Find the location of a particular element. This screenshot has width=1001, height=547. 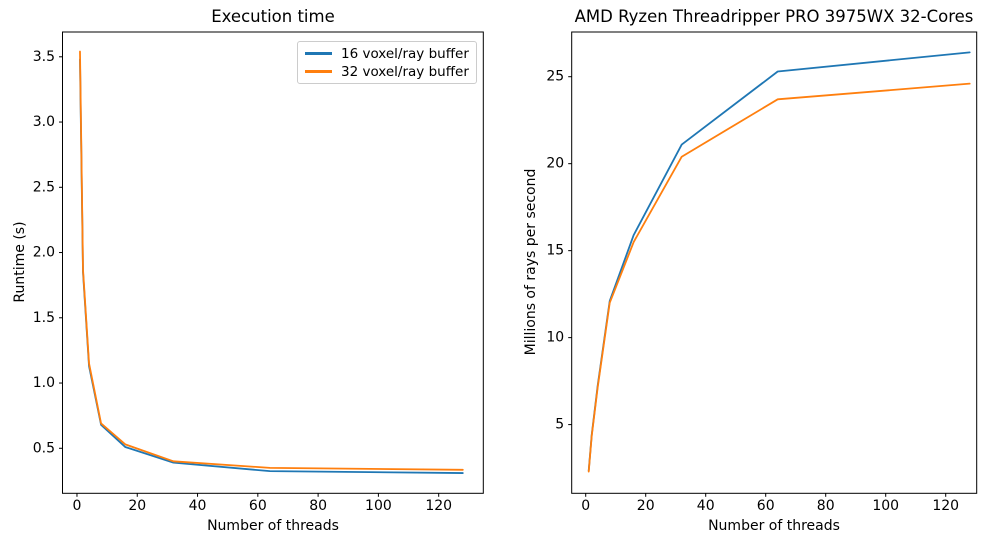

legend: 16 voxel/ray buffer 32 voxel/ray buffer is located at coordinates (387, 62).